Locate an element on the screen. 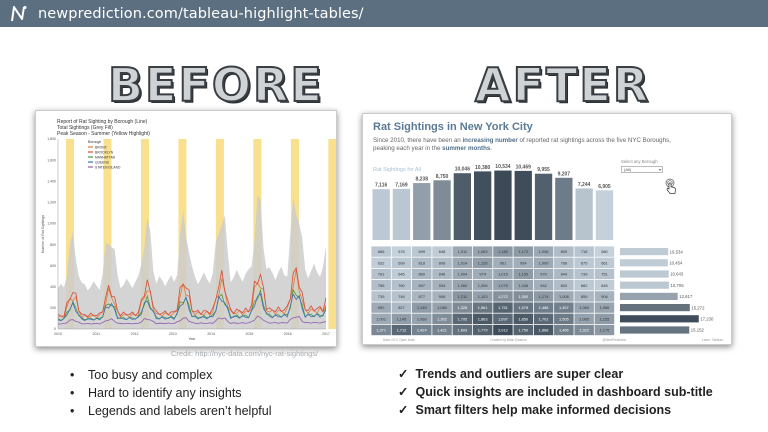 This screenshot has width=768, height=432. bar-value-label: 8,750 is located at coordinates (442, 177).